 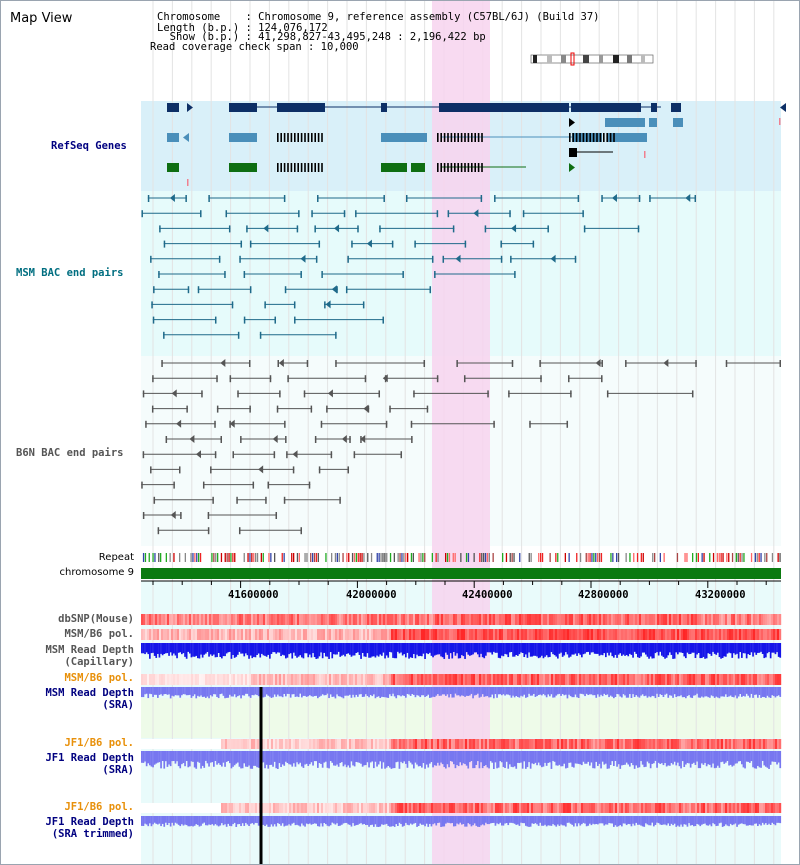 What do you see at coordinates (99, 678) in the screenshot?
I see `track-label-msm-b6-pol-2: MSM/B6 pol.` at bounding box center [99, 678].